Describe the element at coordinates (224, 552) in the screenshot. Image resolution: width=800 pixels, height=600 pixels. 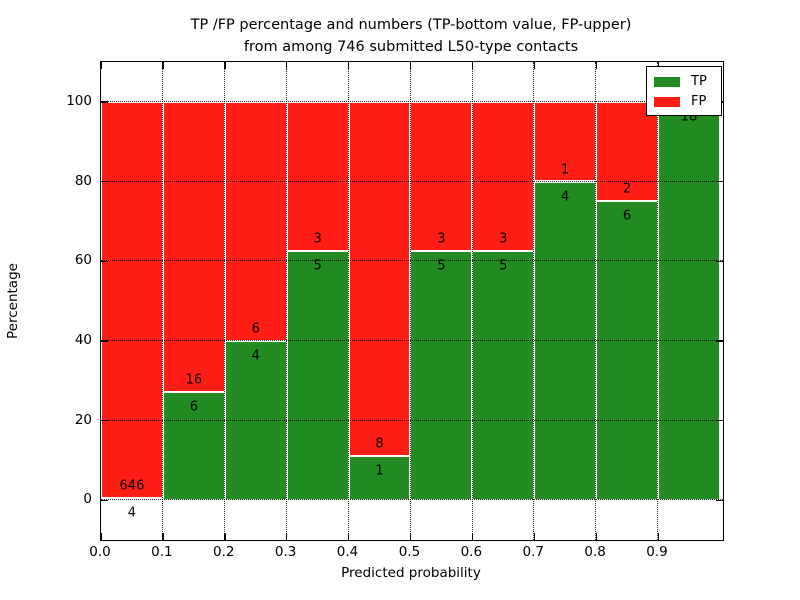
I see `x-tick-label: 0.2` at that location.